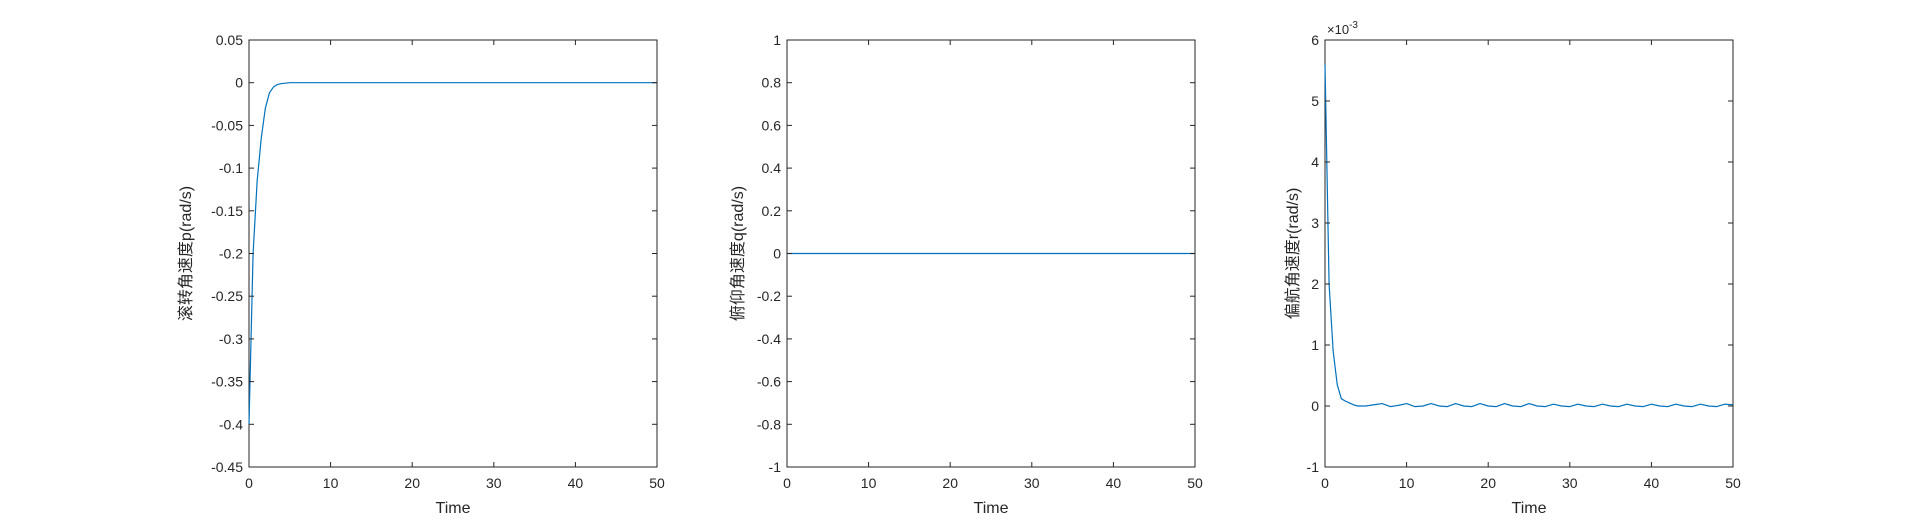 The width and height of the screenshot is (1911, 525). I want to click on y-tick-label: -0.35, so click(227, 382).